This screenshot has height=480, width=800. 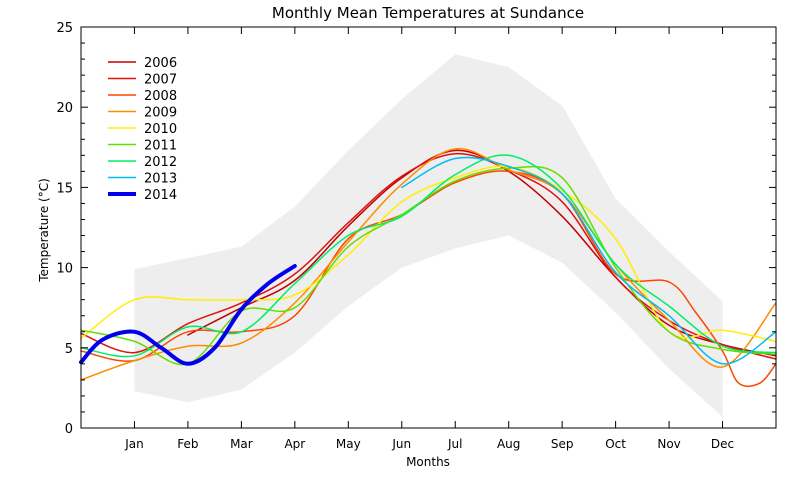 What do you see at coordinates (160, 63) in the screenshot?
I see `legend-label-2006: 2006` at bounding box center [160, 63].